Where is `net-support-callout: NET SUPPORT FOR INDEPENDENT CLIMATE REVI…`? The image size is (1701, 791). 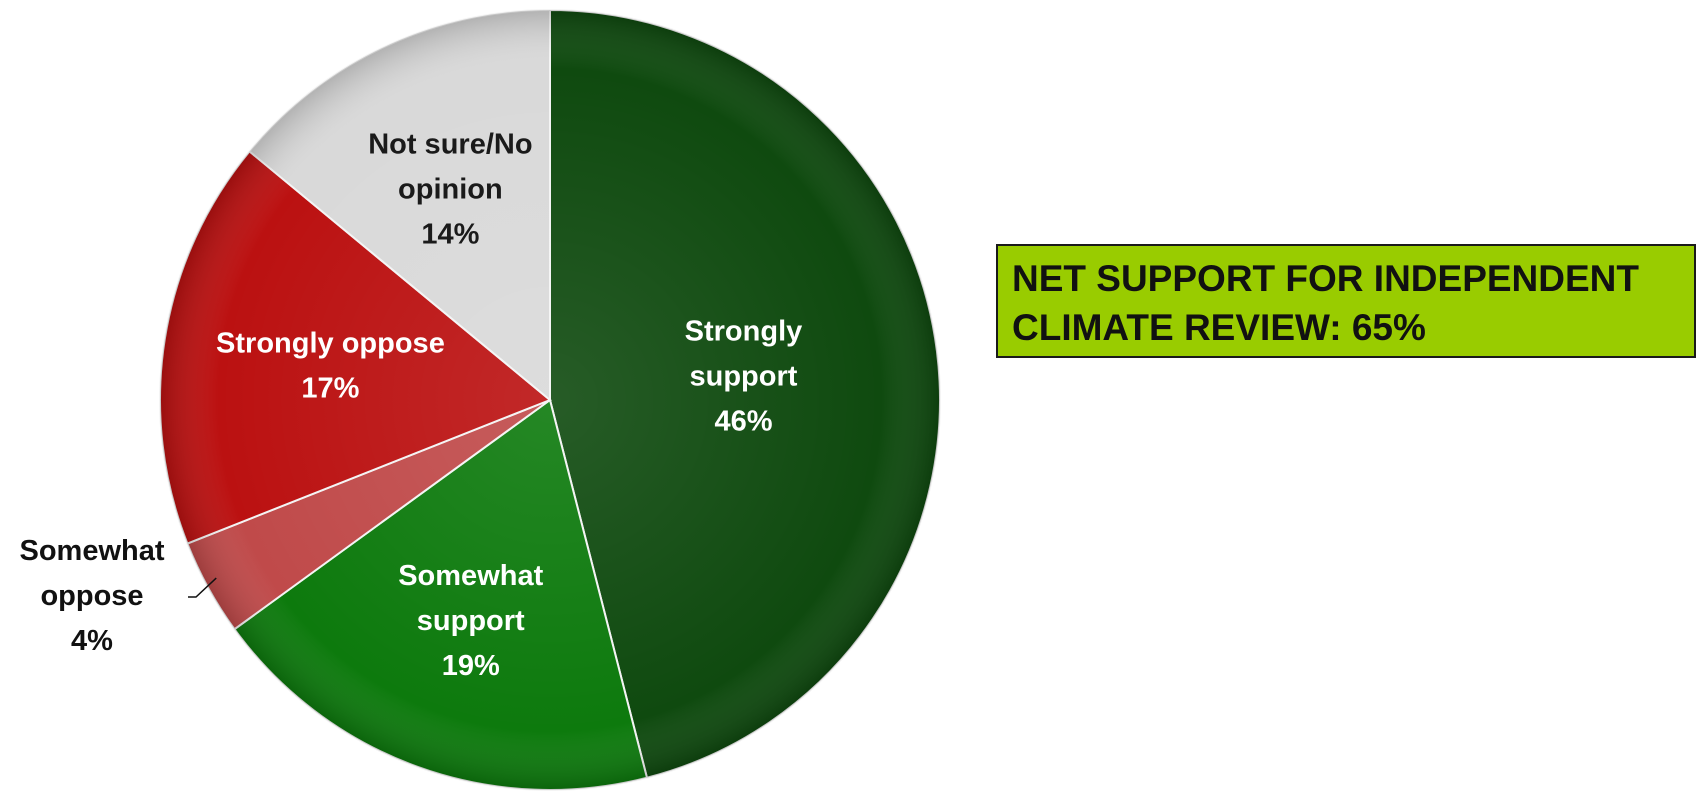
net-support-callout: NET SUPPORT FOR INDEPENDENT CLIMATE REVI… is located at coordinates (1346, 301).